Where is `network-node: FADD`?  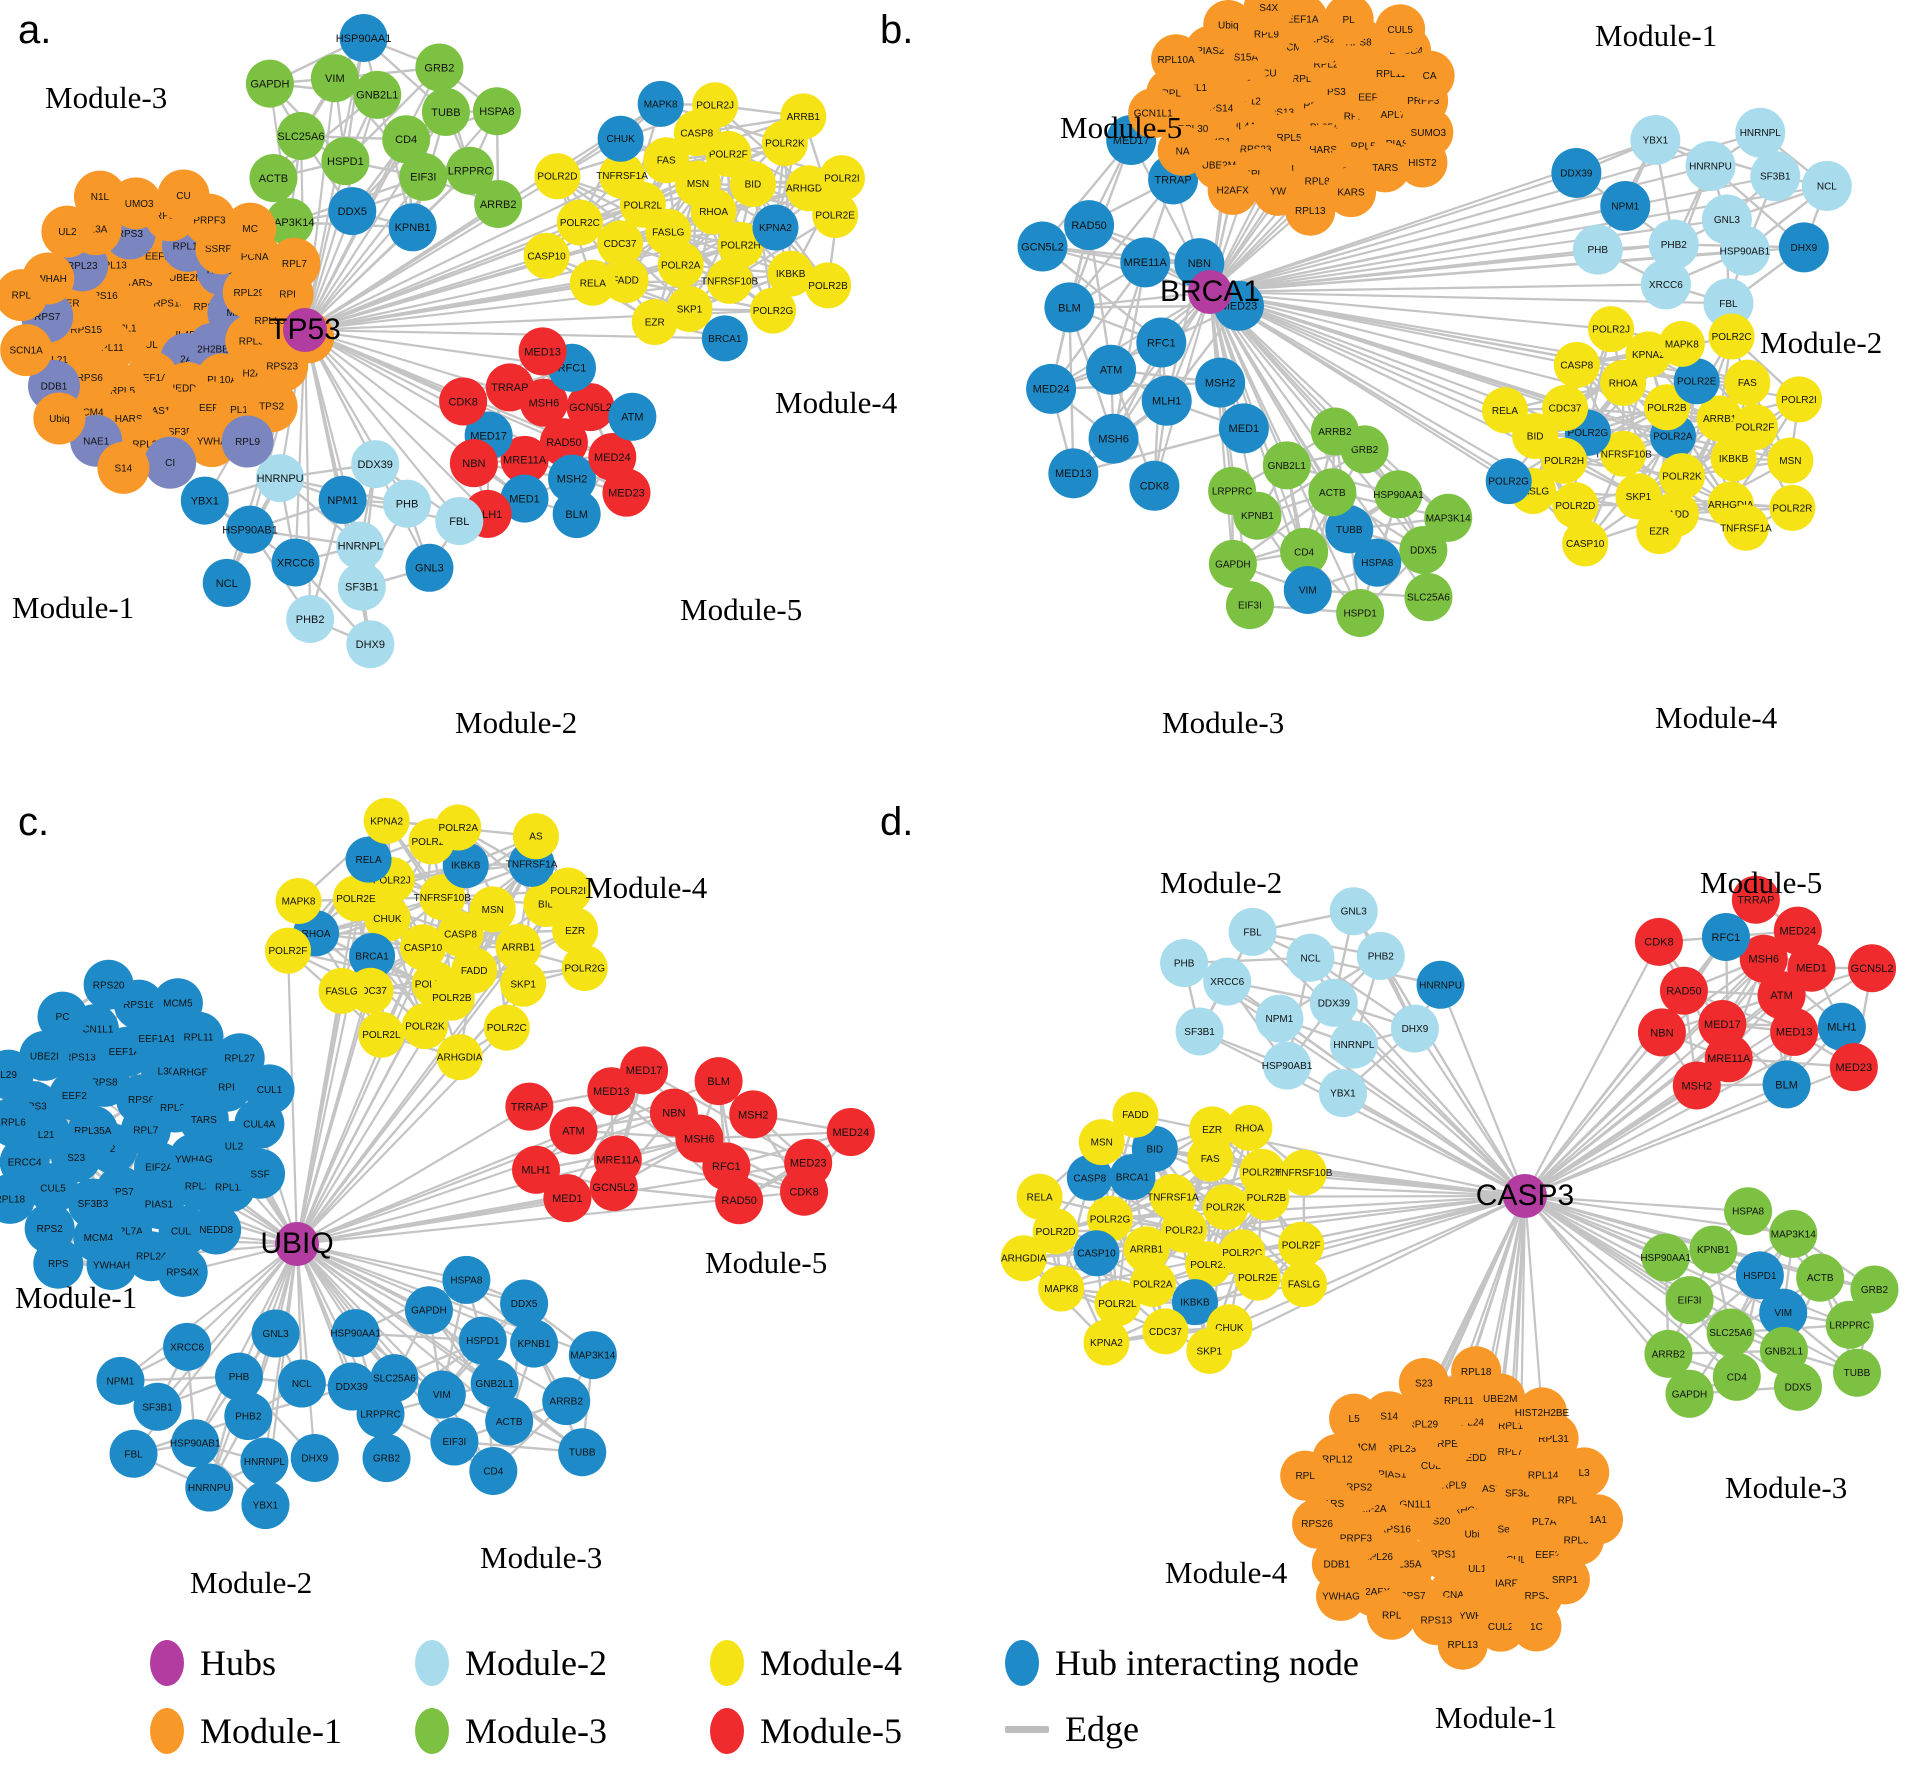
network-node: FADD is located at coordinates (625, 280).